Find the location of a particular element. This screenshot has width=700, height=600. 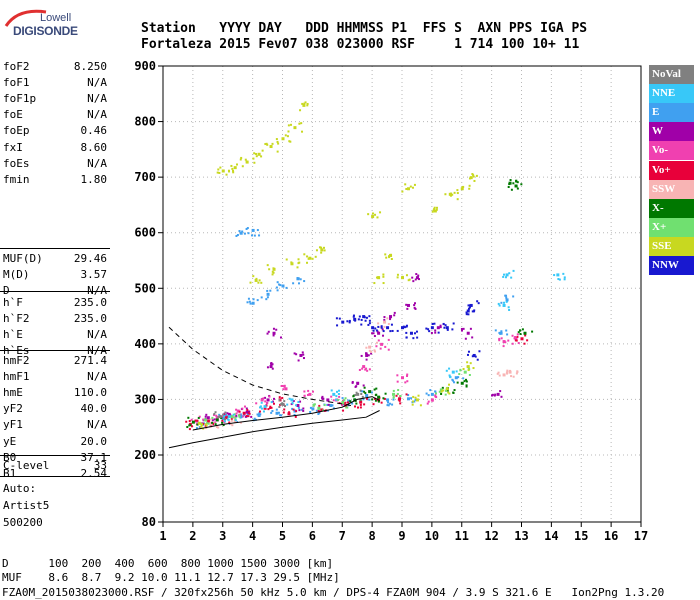

param-value: N/A is located at coordinates (97, 335).